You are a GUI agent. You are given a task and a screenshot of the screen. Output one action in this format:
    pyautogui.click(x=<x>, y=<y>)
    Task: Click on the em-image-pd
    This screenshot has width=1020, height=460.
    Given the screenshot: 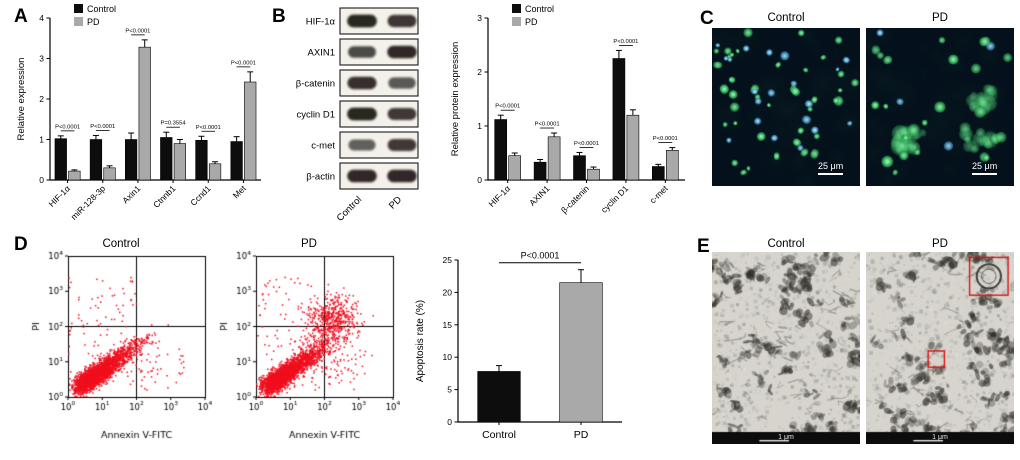 What is the action you would take?
    pyautogui.click(x=940, y=348)
    